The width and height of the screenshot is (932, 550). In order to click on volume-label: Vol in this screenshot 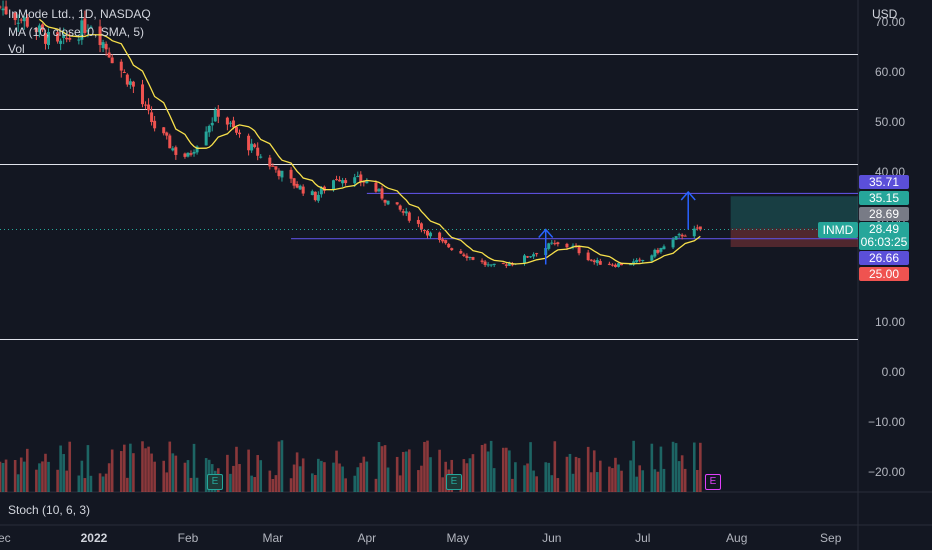, I will do `click(16, 49)`.